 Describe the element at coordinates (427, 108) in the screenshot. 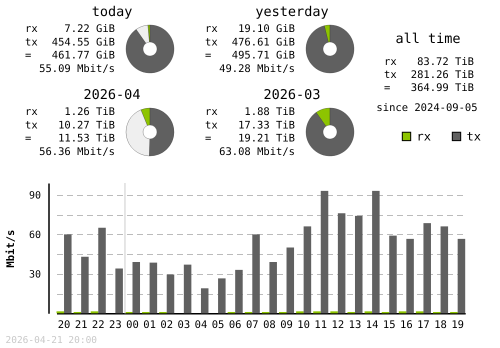

I see `text: since 2024-09-05` at that location.